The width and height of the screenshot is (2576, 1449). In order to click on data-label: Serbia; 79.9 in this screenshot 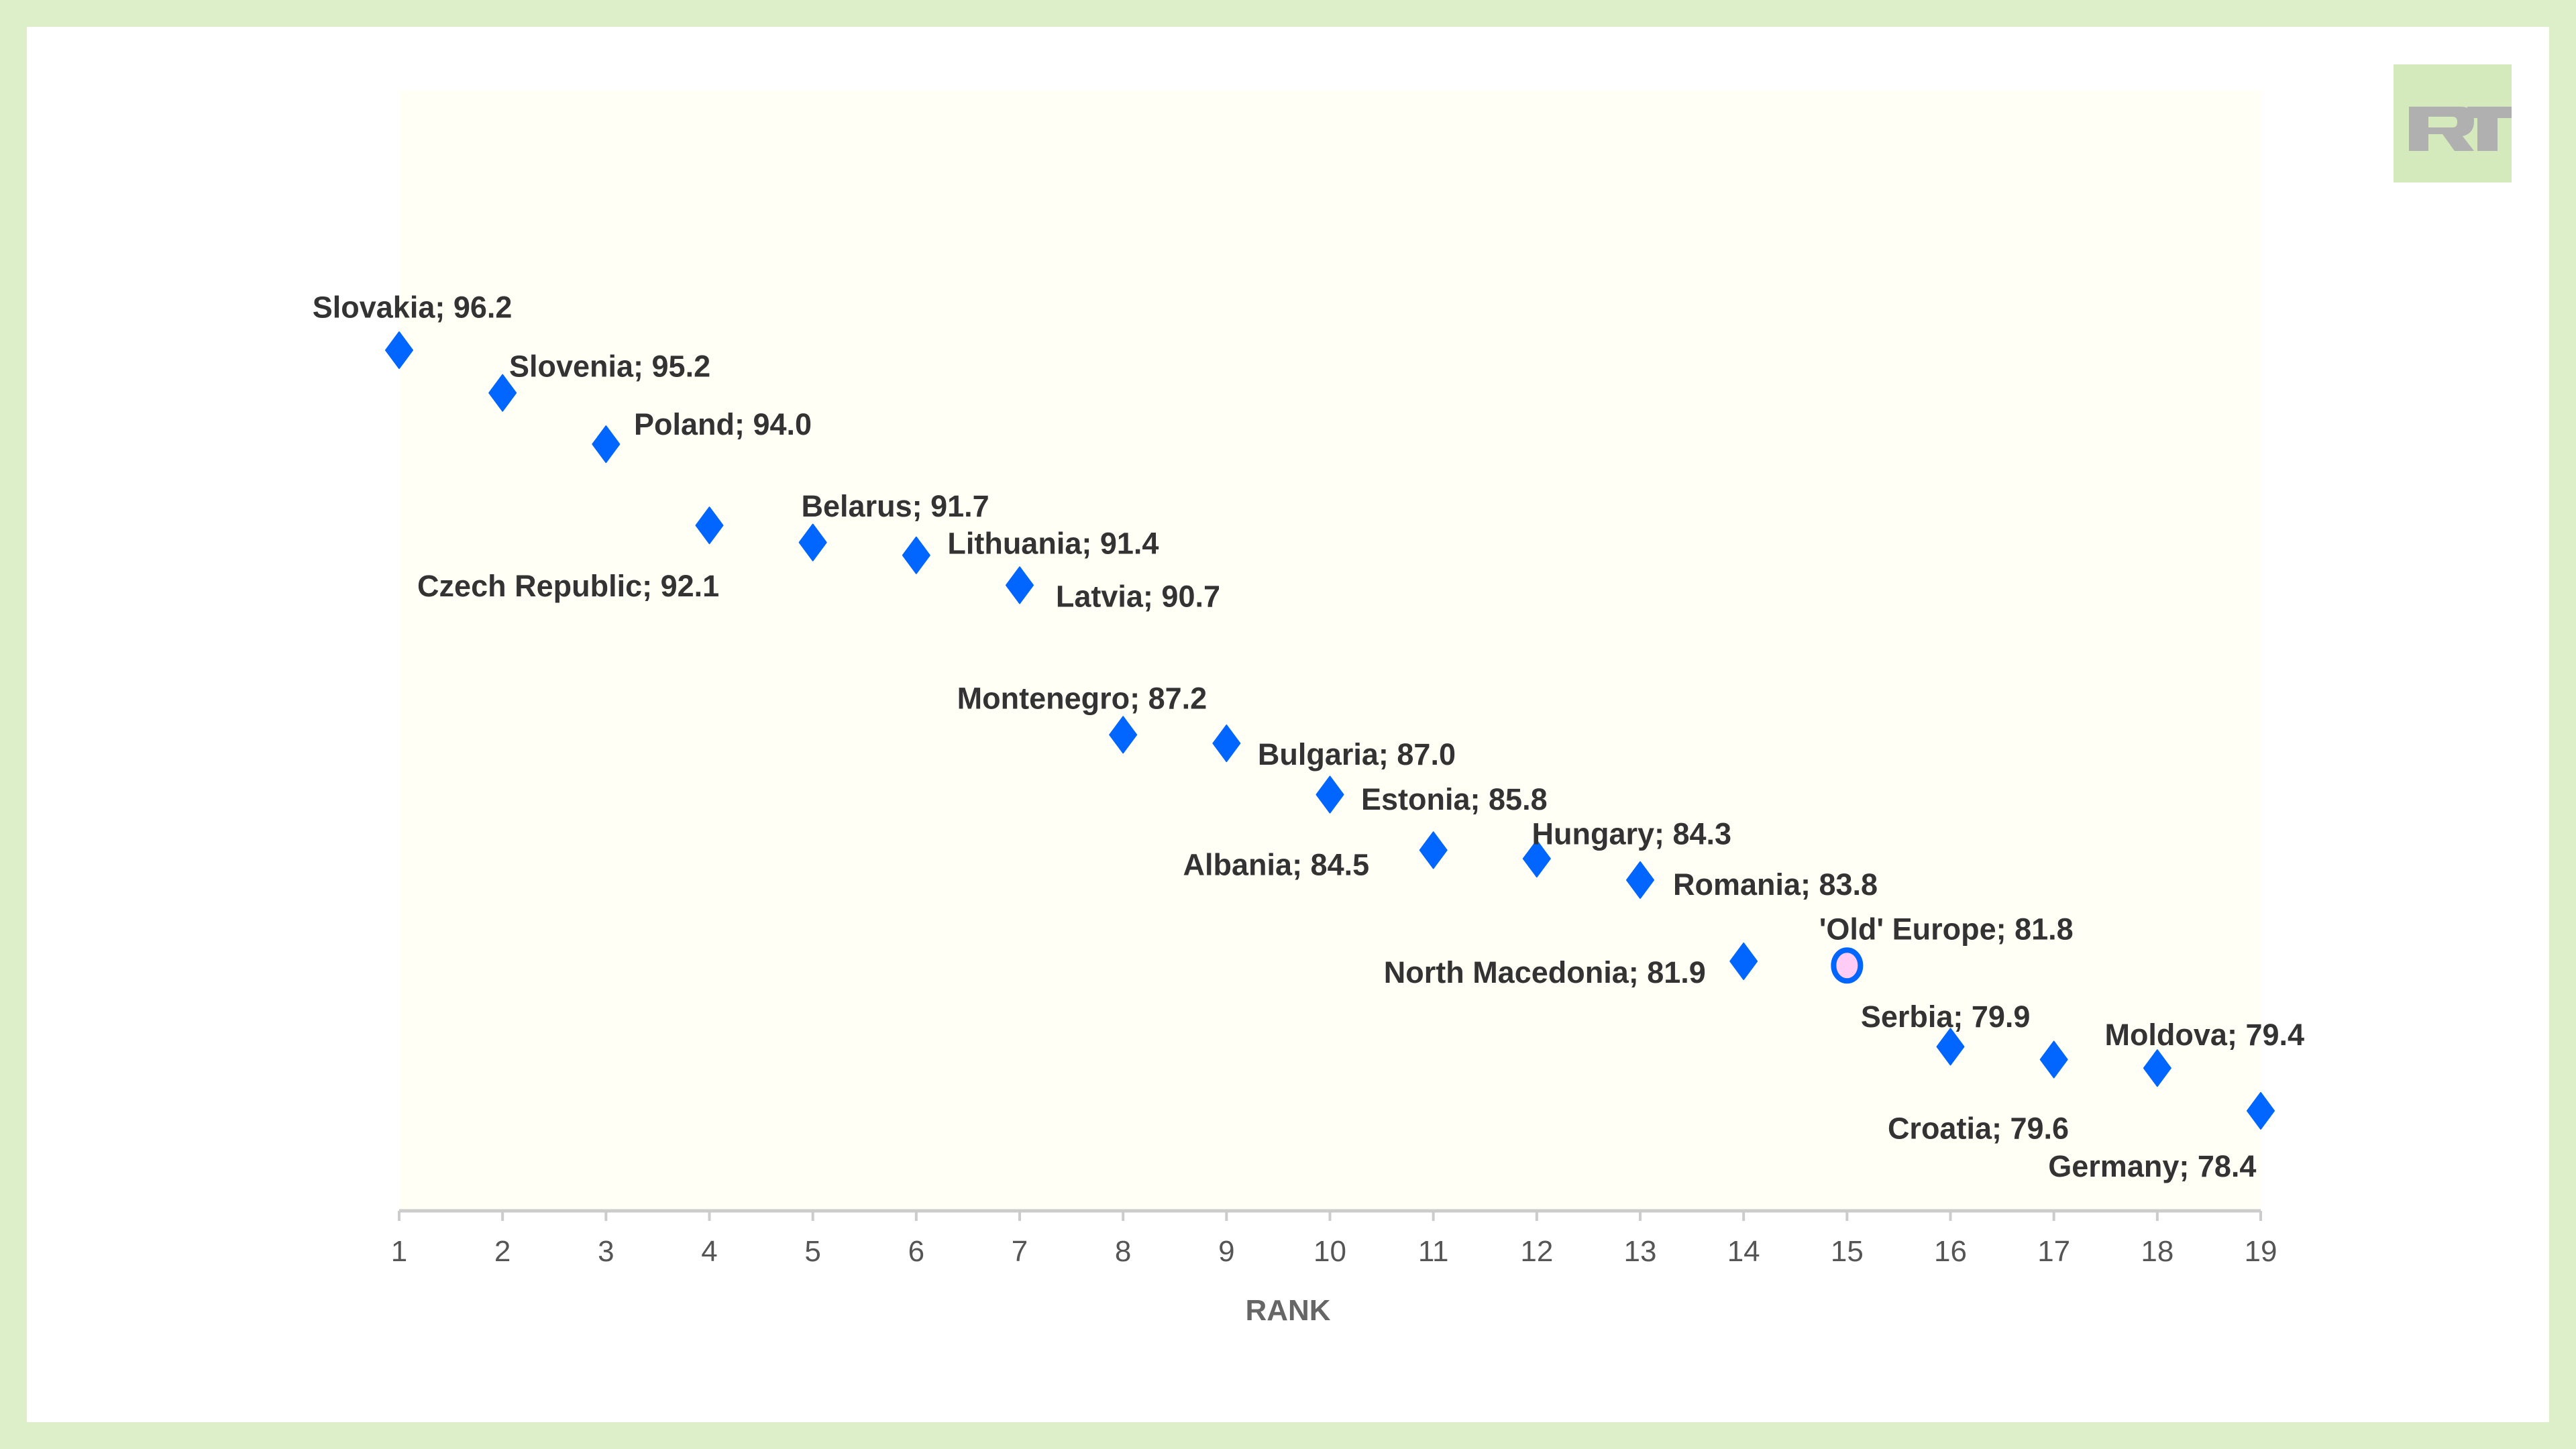, I will do `click(1946, 1017)`.